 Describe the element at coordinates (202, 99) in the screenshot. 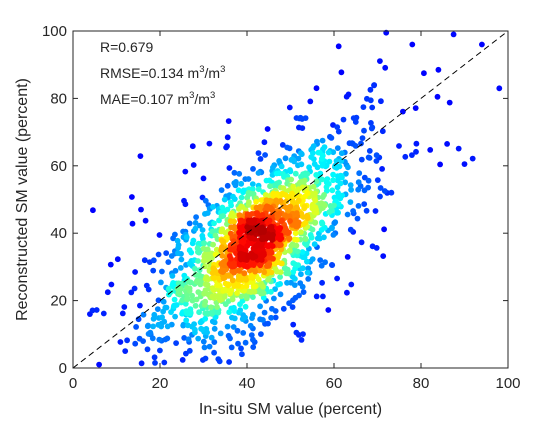

I see `stat-mae-per: /m` at that location.